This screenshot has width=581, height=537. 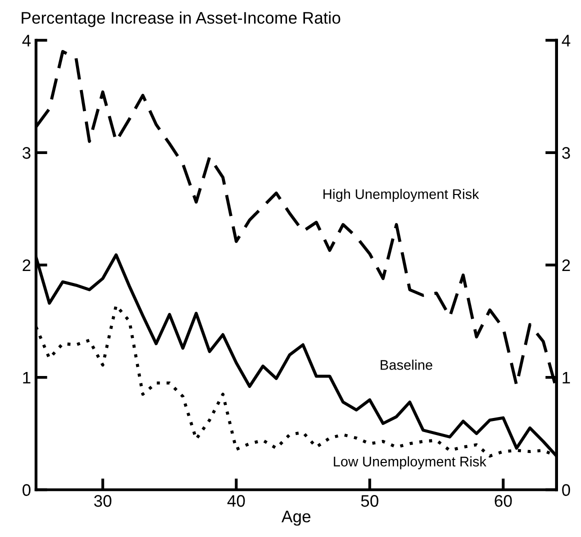 What do you see at coordinates (103, 501) in the screenshot?
I see `x-tick-label: 30` at bounding box center [103, 501].